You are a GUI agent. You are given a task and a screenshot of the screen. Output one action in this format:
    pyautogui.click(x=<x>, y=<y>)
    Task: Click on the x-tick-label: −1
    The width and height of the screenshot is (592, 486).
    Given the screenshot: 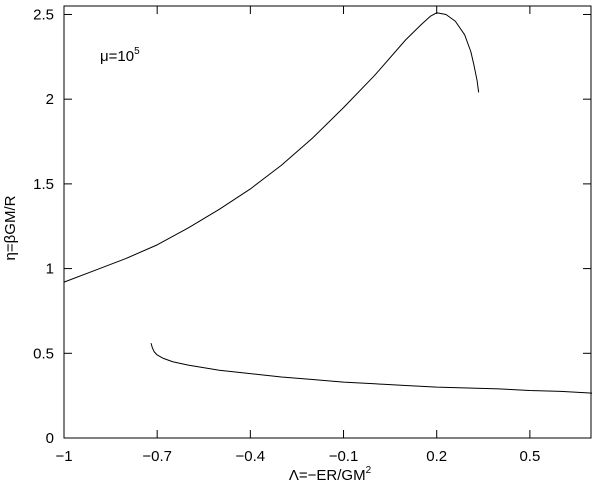 What is the action you would take?
    pyautogui.click(x=63, y=456)
    